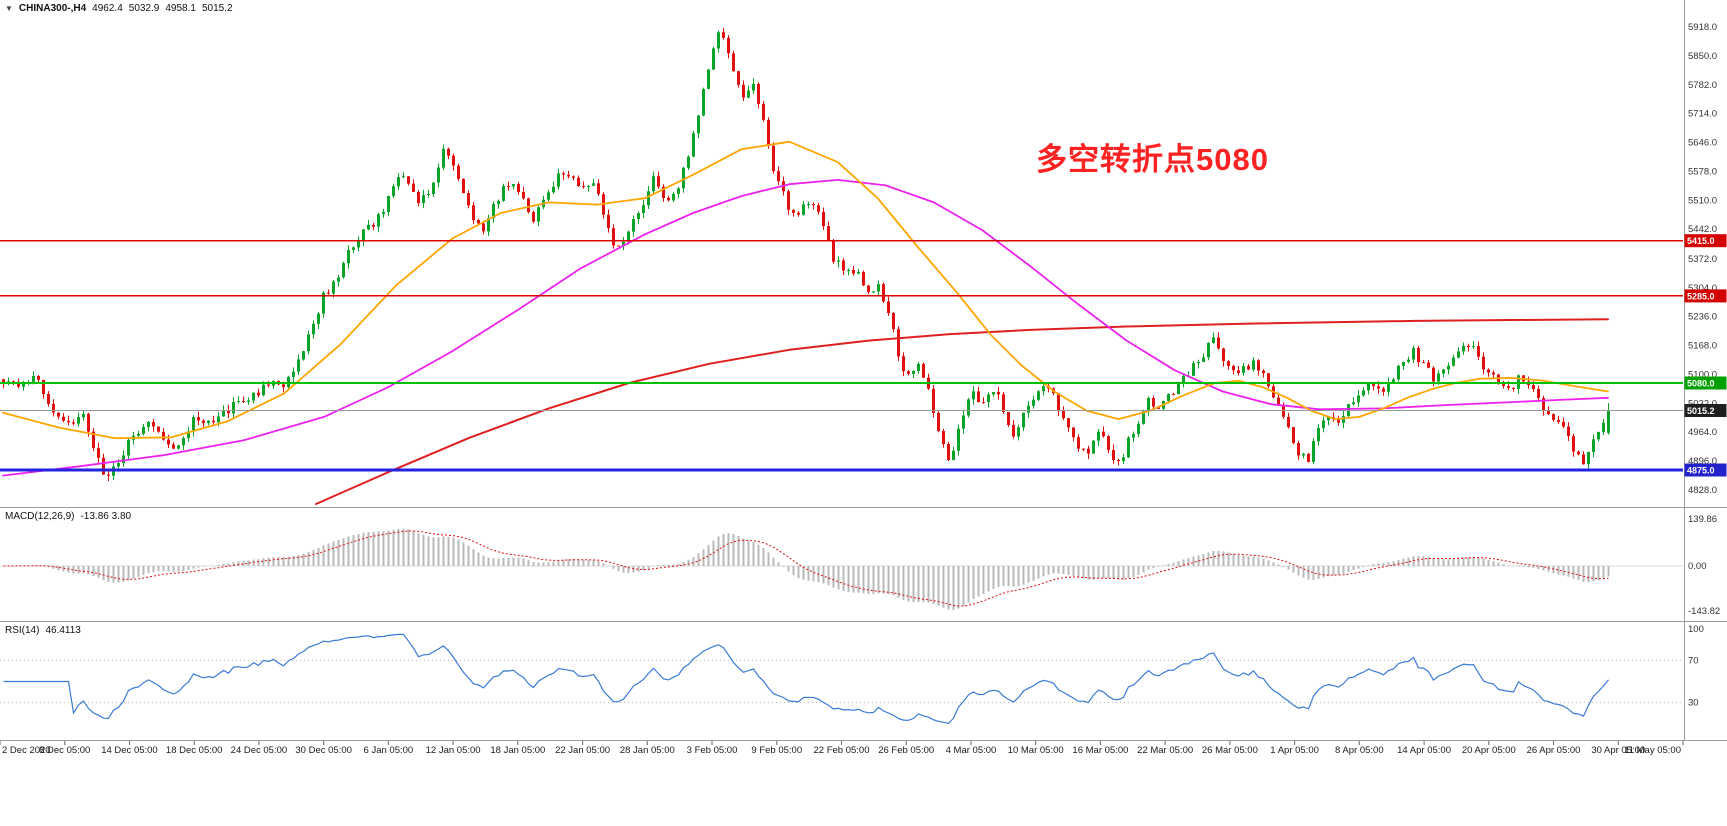 This screenshot has height=826, width=1727. What do you see at coordinates (1705, 296) in the screenshot?
I see `price-badge-5285.0` at bounding box center [1705, 296].